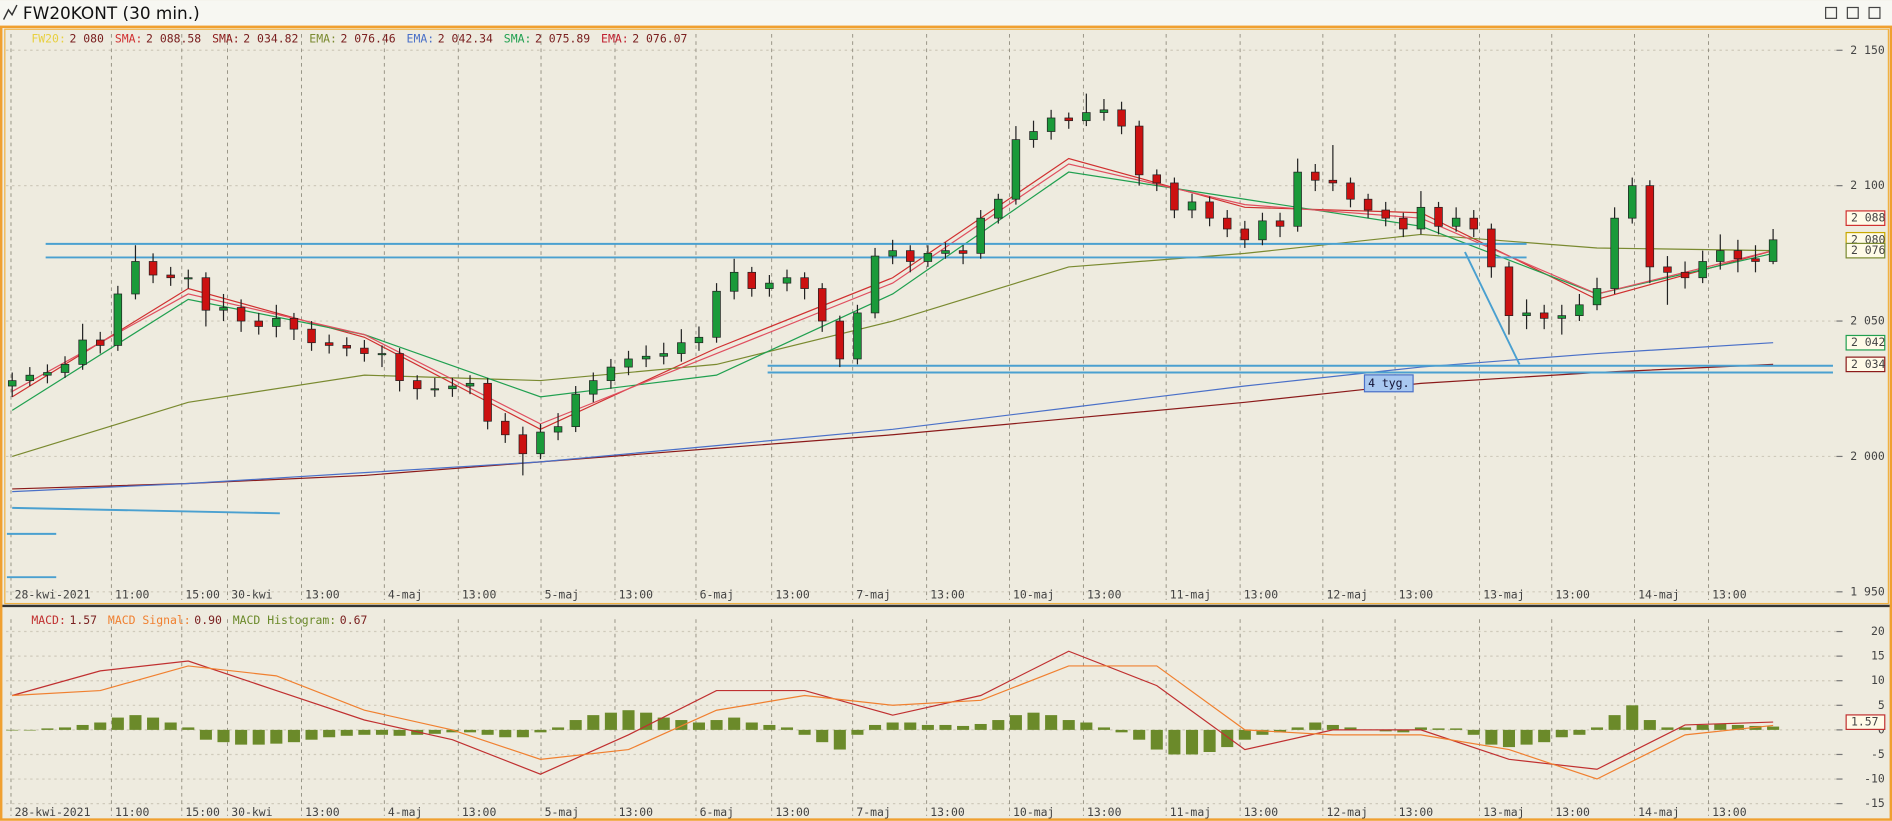 The width and height of the screenshot is (1892, 821). What do you see at coordinates (893, 426) in the screenshot?
I see `indicator-line` at bounding box center [893, 426].